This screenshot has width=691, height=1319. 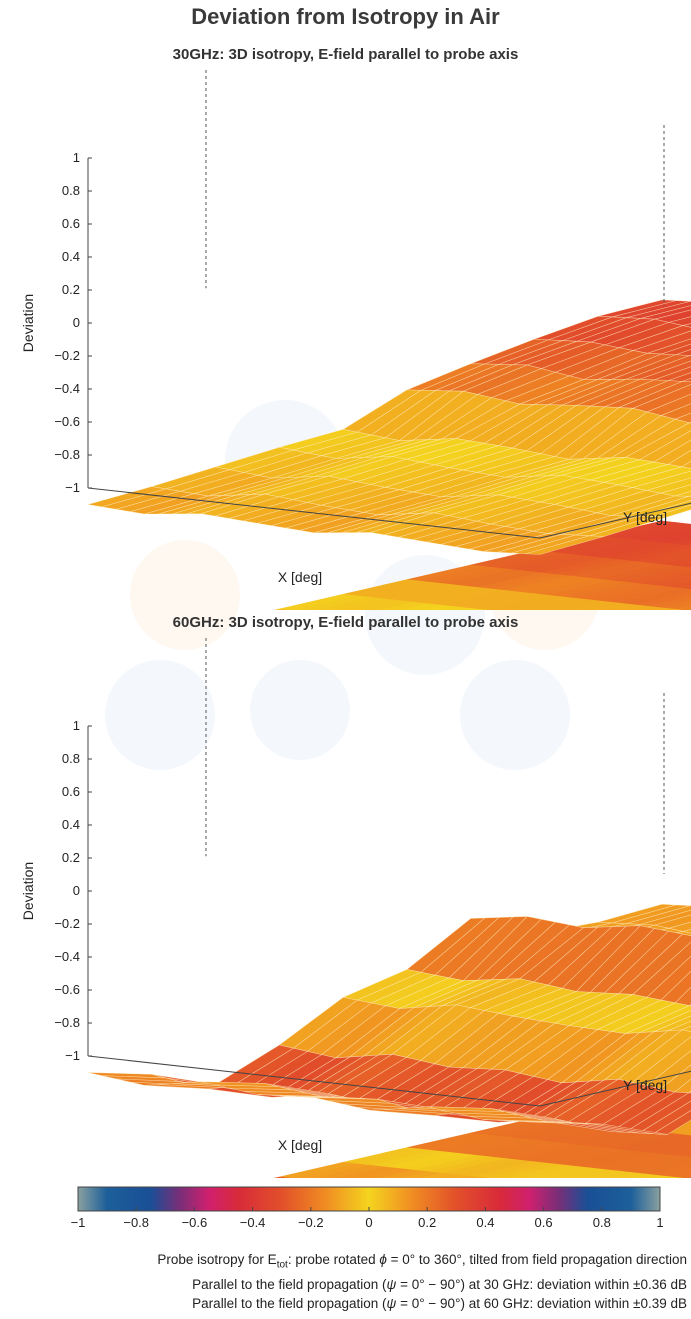 I want to click on colorbar-tick-label: 0.6, so click(x=544, y=1222).